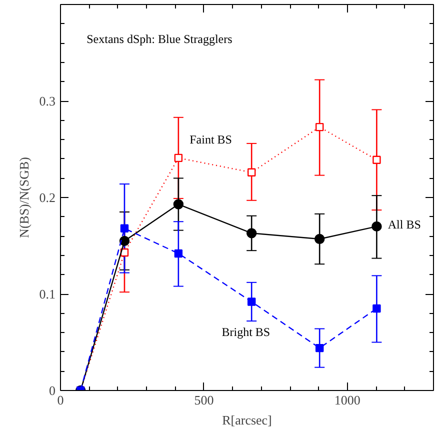 The image size is (441, 434). I want to click on legend-label: All BS, so click(404, 225).